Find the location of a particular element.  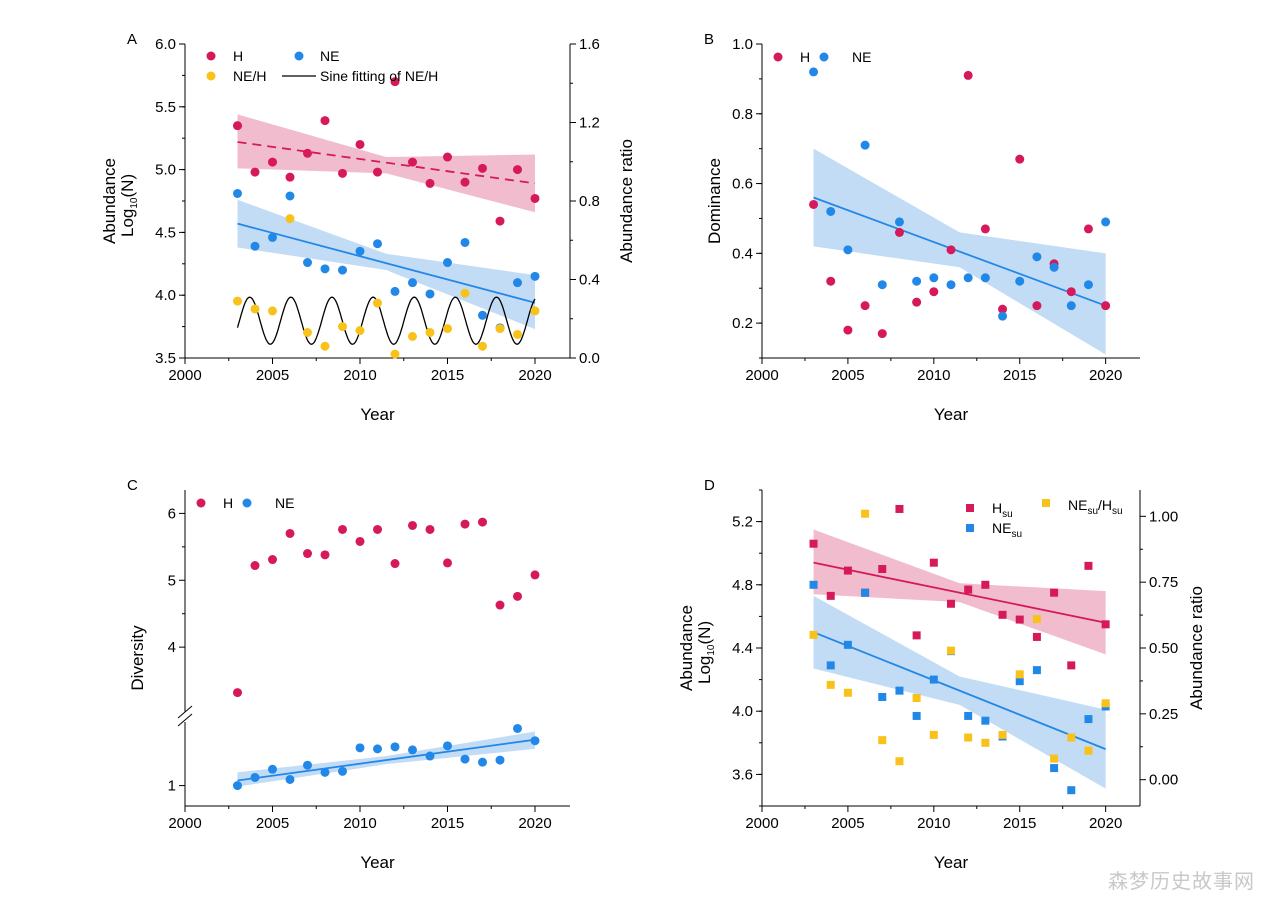

panel-label: B is located at coordinates (709, 39).